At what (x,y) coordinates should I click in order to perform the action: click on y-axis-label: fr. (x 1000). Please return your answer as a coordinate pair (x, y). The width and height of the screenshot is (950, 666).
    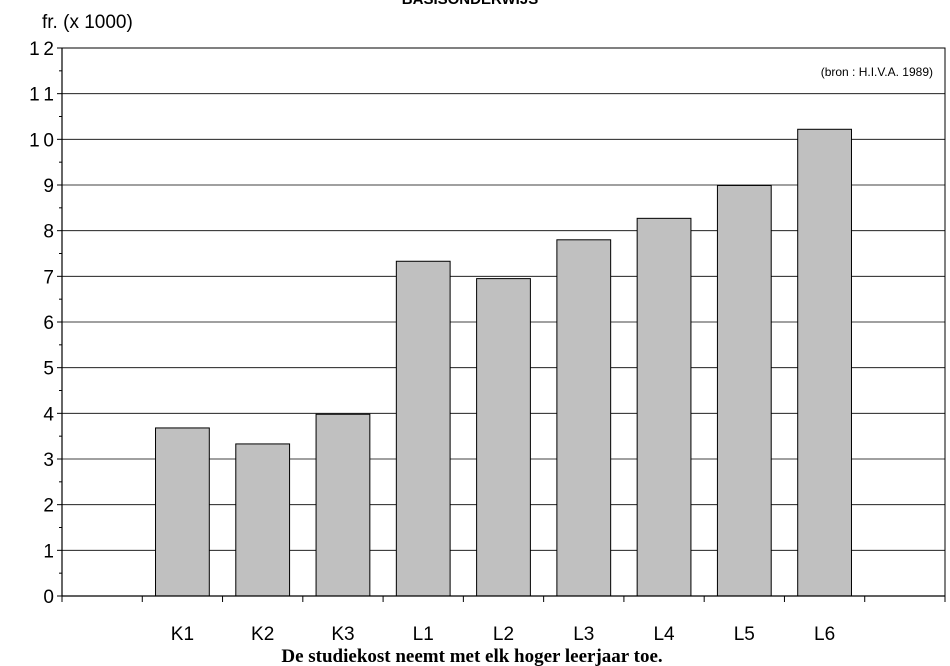
    Looking at the image, I should click on (87, 22).